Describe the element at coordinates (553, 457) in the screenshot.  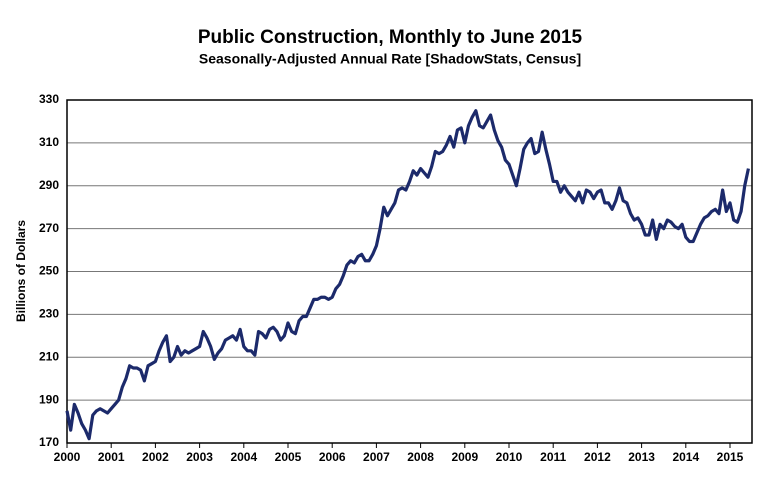
I see `x-tick-label: 2011` at that location.